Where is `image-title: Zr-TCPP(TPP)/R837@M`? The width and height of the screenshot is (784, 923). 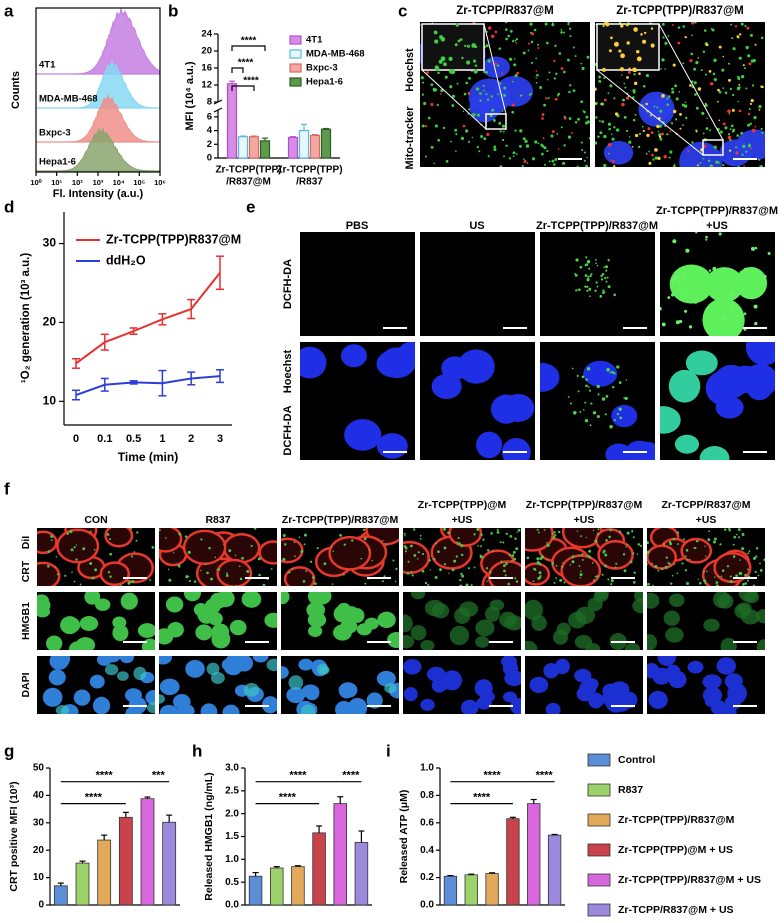
image-title: Zr-TCPP(TPP)/R837@M is located at coordinates (717, 211).